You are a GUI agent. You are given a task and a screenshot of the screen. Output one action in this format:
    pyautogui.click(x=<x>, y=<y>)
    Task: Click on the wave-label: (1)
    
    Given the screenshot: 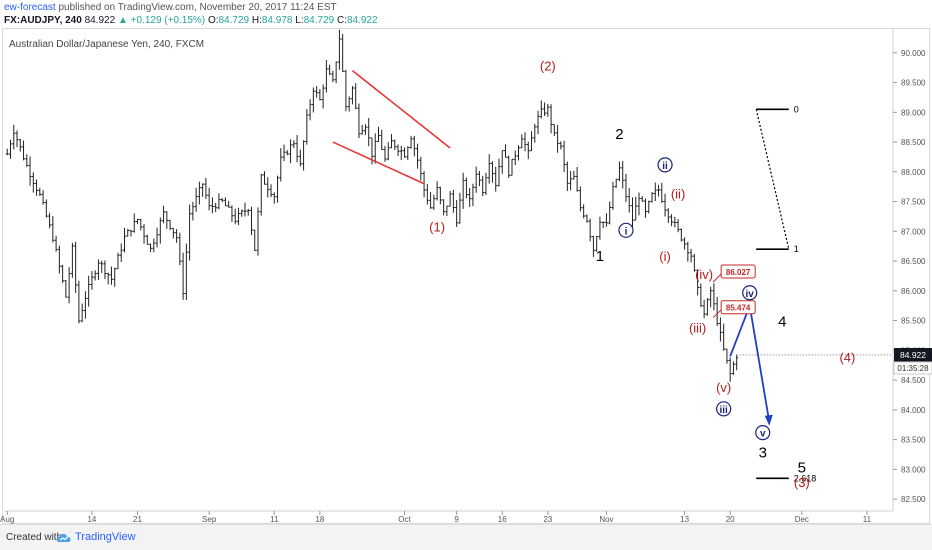 What is the action you would take?
    pyautogui.click(x=437, y=226)
    